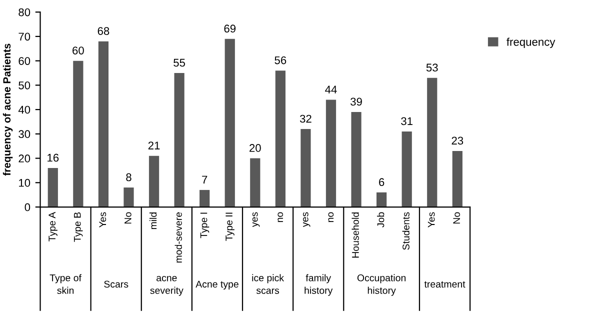 The image size is (592, 318). Describe the element at coordinates (531, 43) in the screenshot. I see `legend-label: frequency` at that location.